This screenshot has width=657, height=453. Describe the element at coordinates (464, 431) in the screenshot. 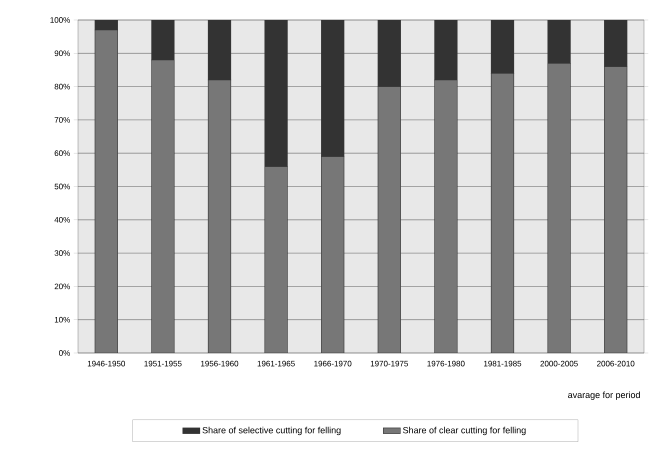

I see `legend-label: Share of clear cutting for felling` at that location.